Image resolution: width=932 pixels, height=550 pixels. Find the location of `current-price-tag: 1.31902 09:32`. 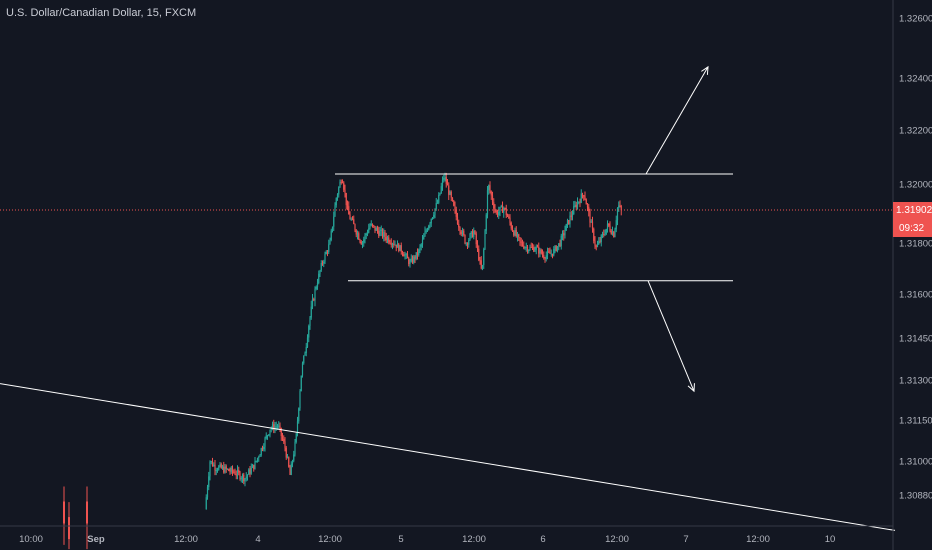

current-price-tag: 1.31902 09:32 is located at coordinates (912, 219).